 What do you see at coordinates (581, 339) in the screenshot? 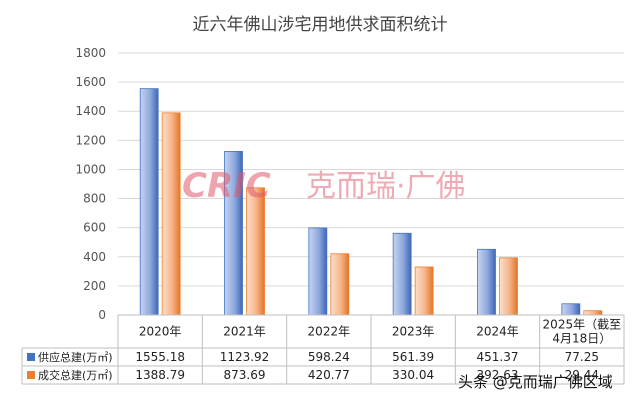
I see `category-label: 4月18日）` at bounding box center [581, 339].